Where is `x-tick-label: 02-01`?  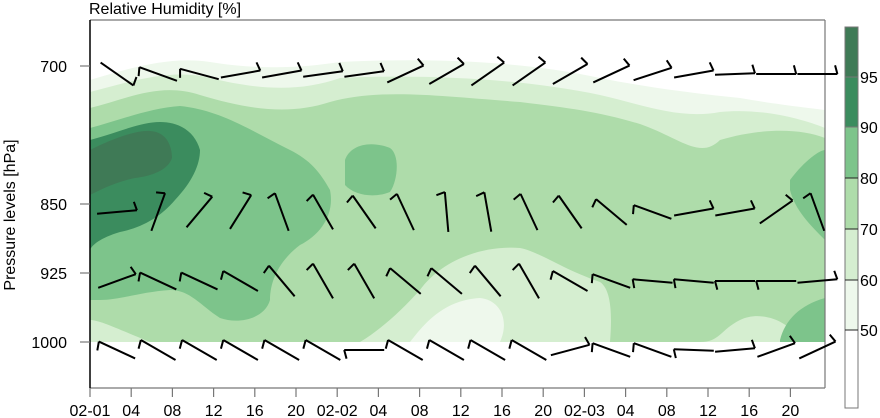 x-tick-label: 02-01 is located at coordinates (90, 410).